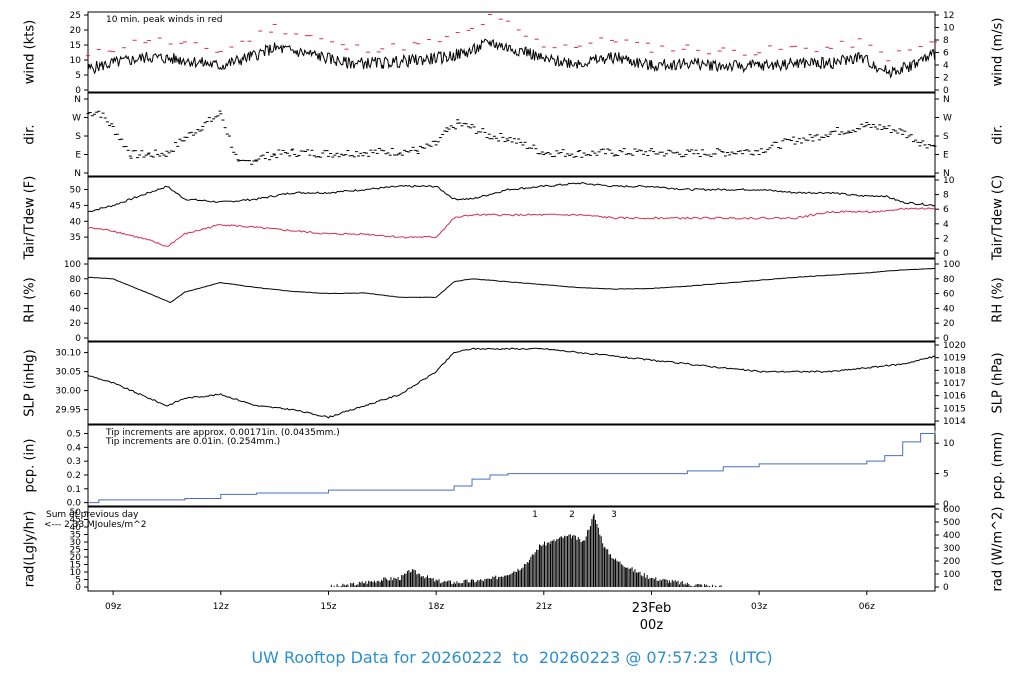 The image size is (1024, 700). What do you see at coordinates (946, 137) in the screenshot?
I see `ytick-right-label-dir: S` at bounding box center [946, 137].